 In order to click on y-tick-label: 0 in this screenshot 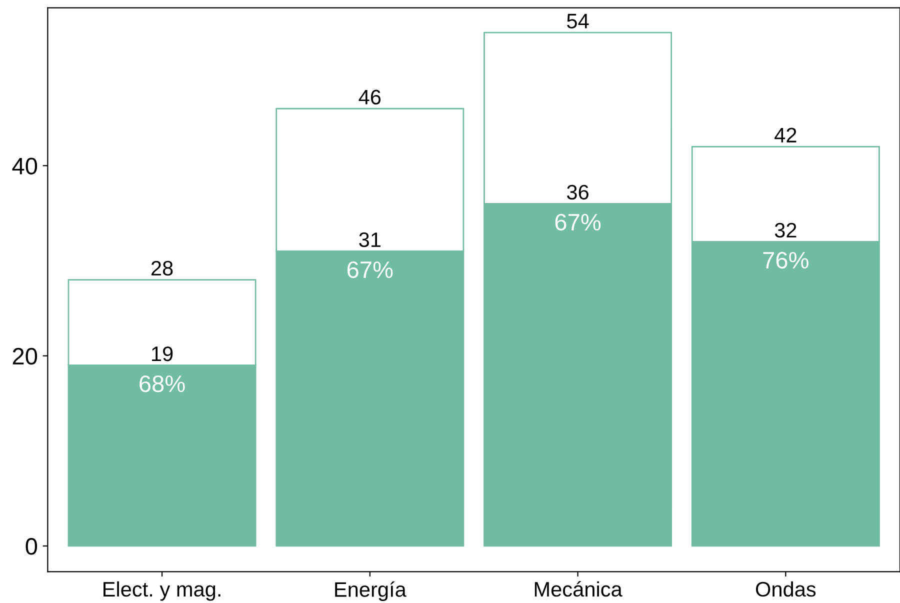, I will do `click(32, 546)`.